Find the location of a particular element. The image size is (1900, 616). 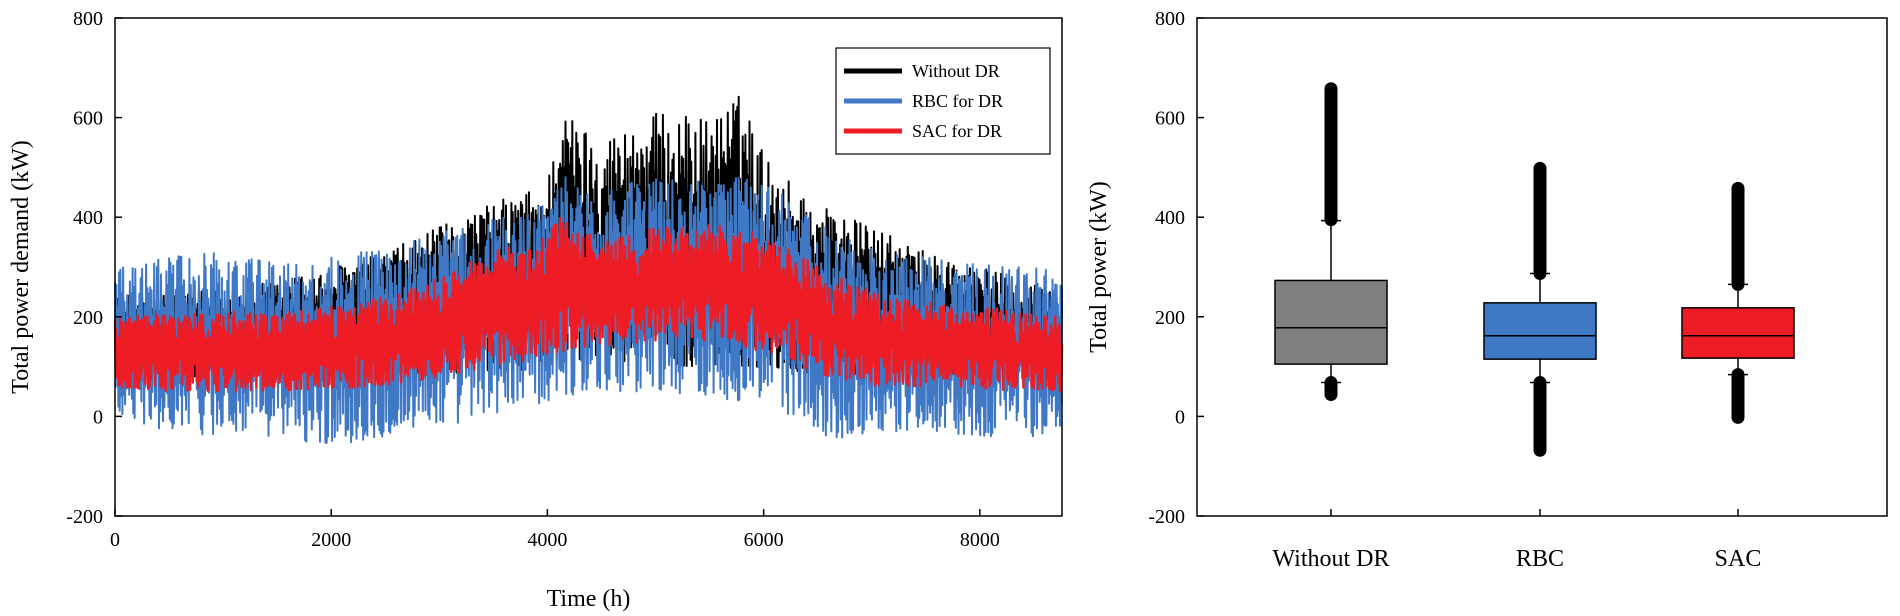

box-sac is located at coordinates (1738, 333).